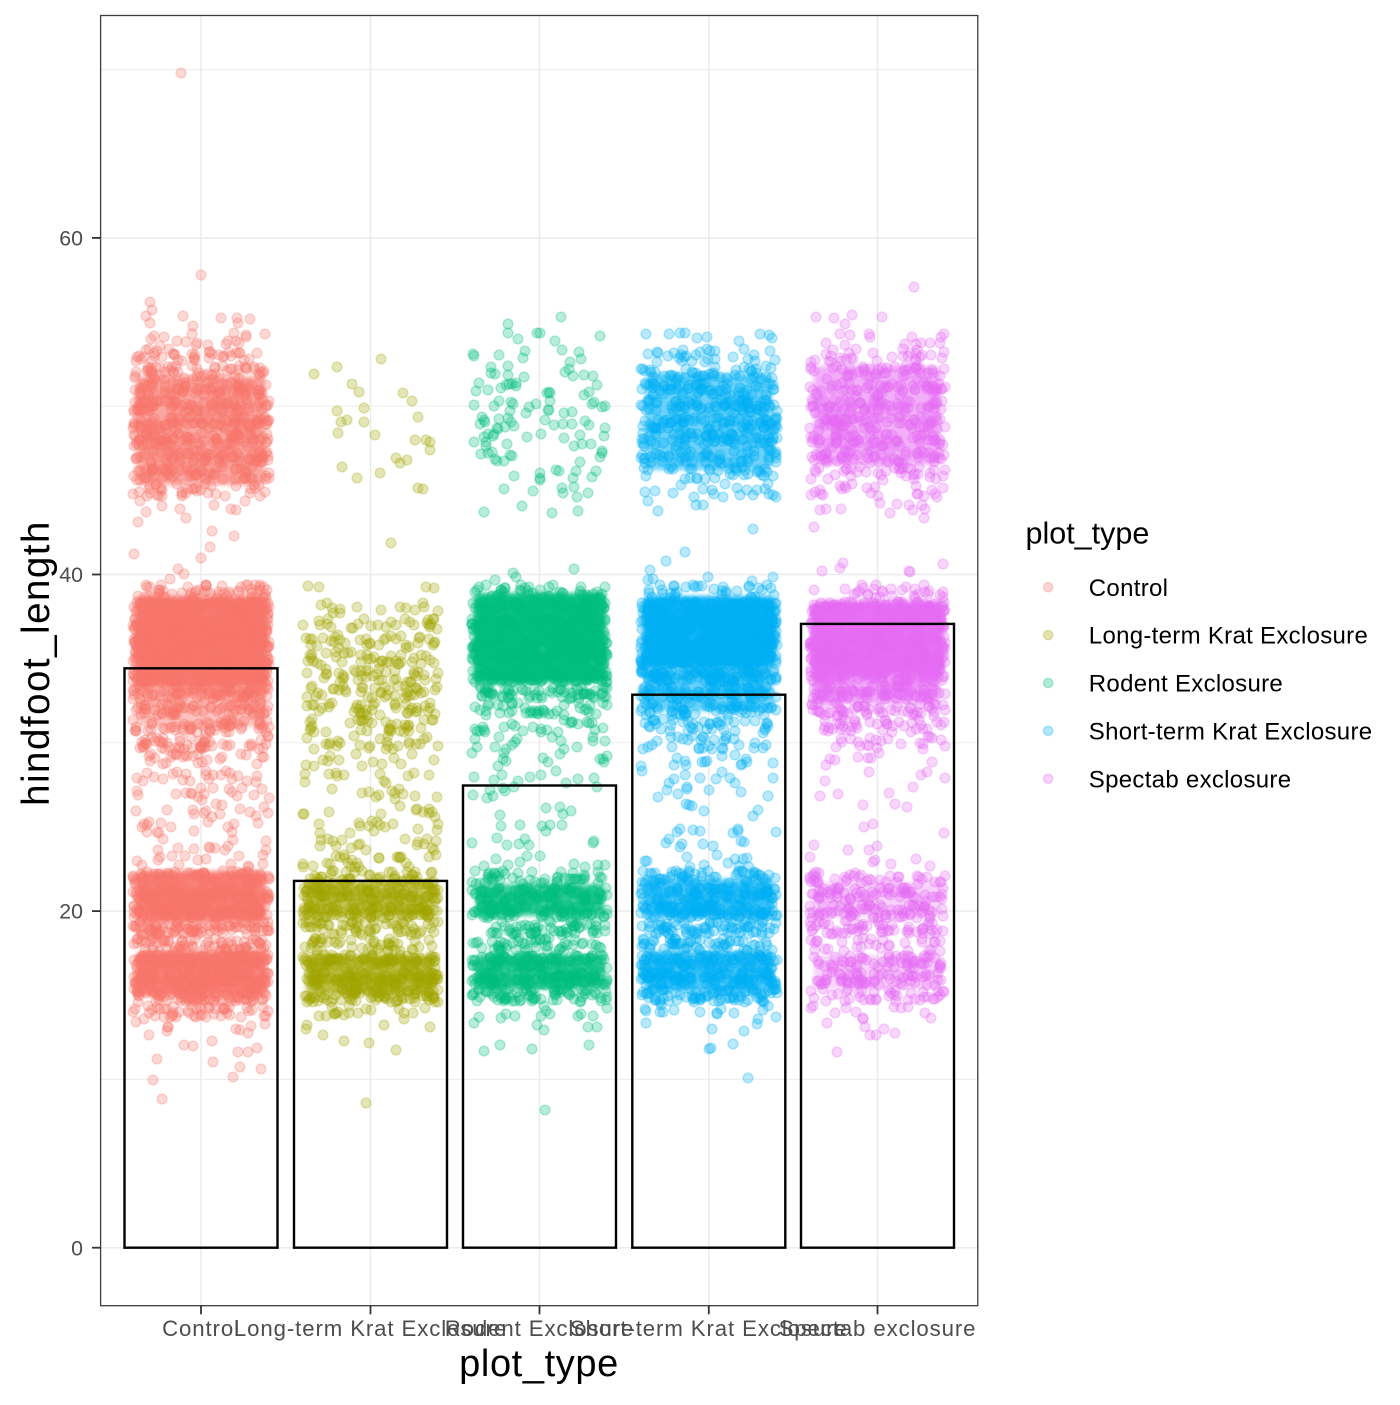 The width and height of the screenshot is (1400, 1405). Describe the element at coordinates (1231, 732) in the screenshot. I see `svg-text: Short-term Krat Exclosure` at that location.